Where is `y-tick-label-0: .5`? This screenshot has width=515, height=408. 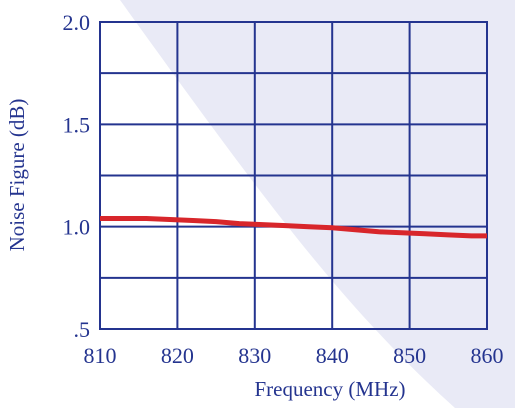 y-tick-label-0: .5 is located at coordinates (82, 329).